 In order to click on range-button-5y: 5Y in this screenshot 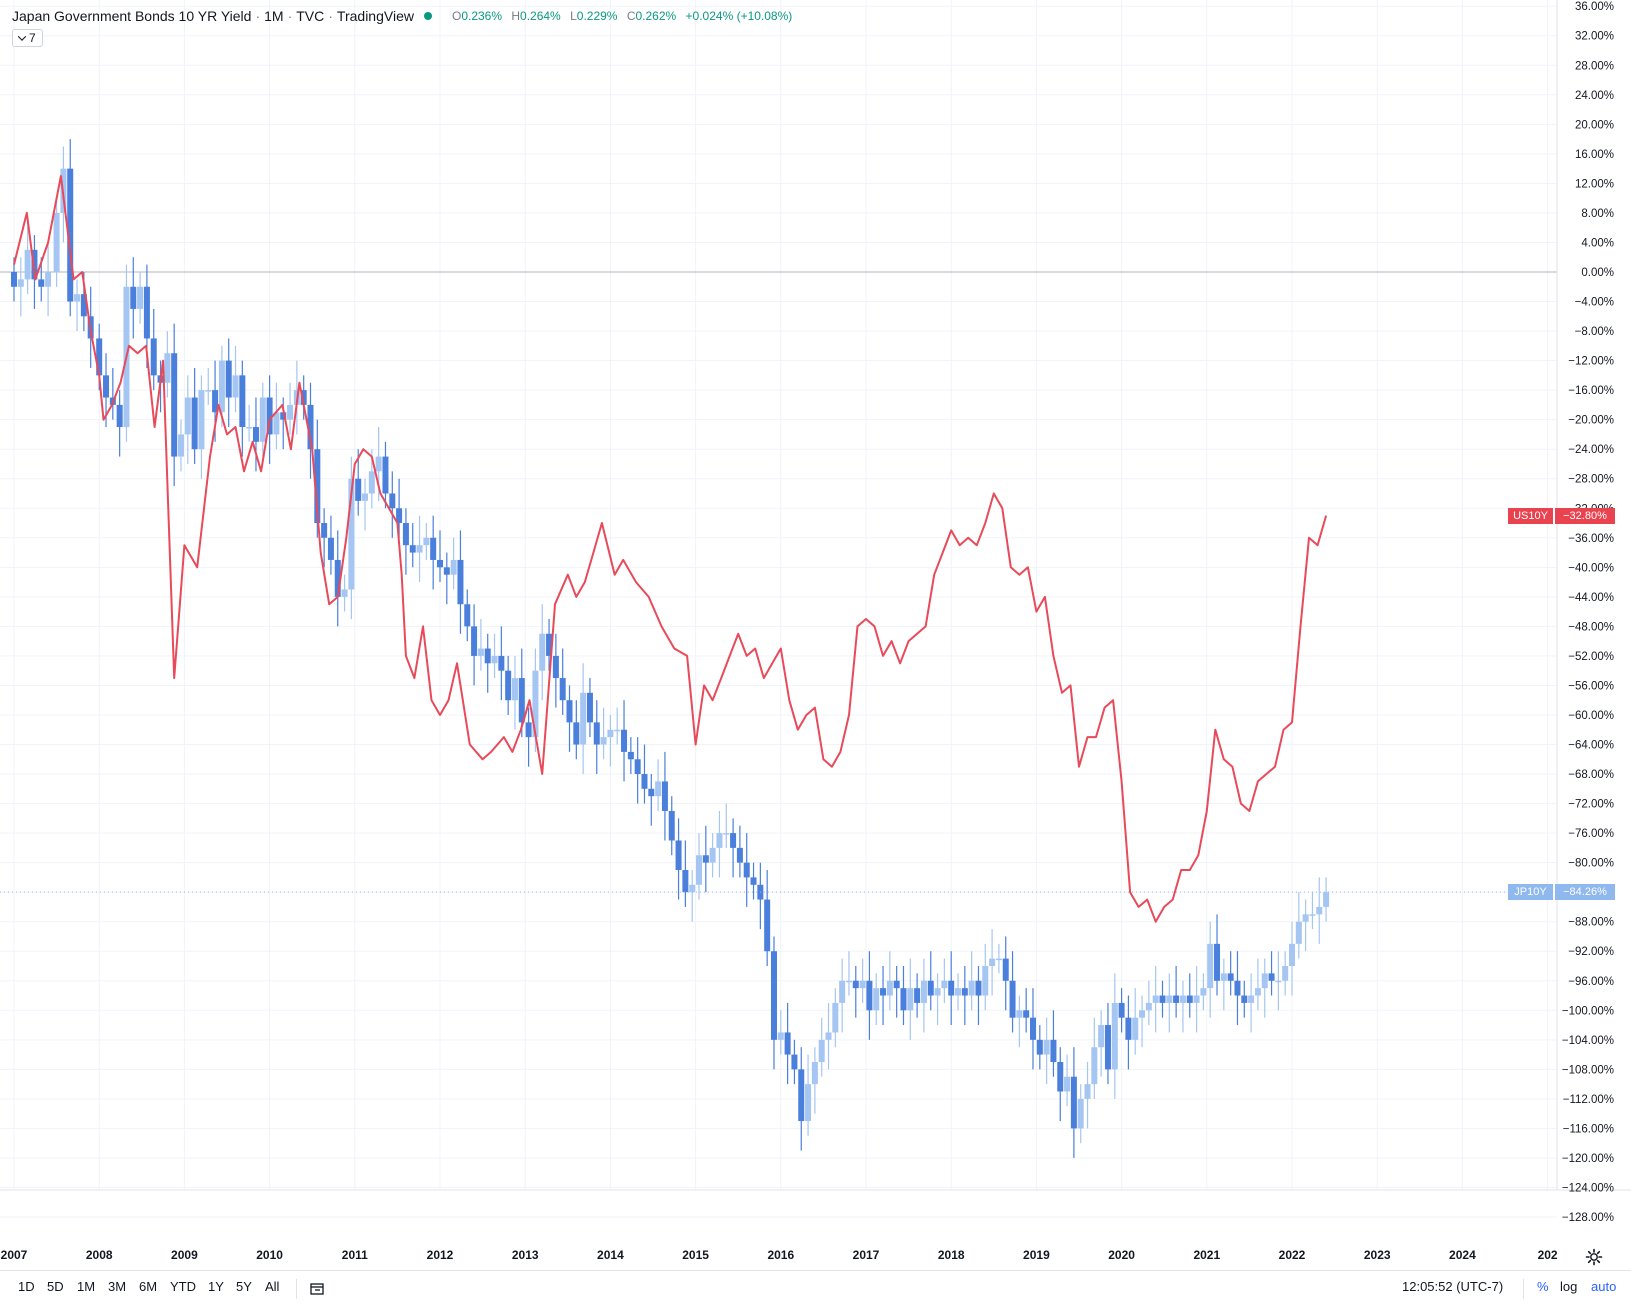, I will do `click(244, 1286)`.